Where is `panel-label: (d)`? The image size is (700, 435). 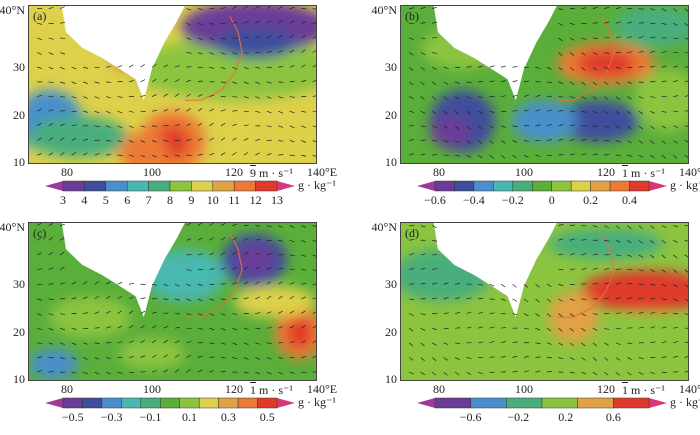
panel-label: (d) is located at coordinates (412, 233).